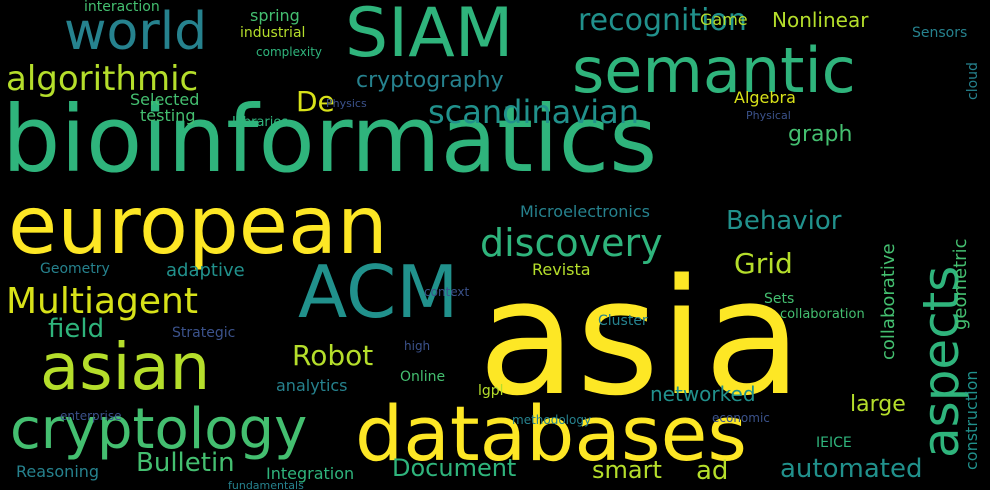 The width and height of the screenshot is (990, 490). What do you see at coordinates (136, 32) in the screenshot?
I see `word: world` at bounding box center [136, 32].